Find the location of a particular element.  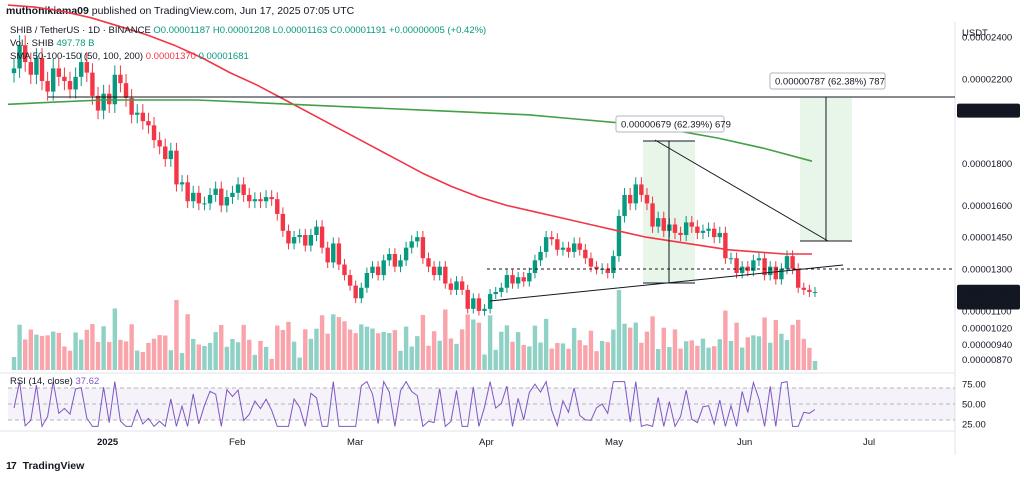

rsi-tick-label: 75.00 is located at coordinates (974, 385).